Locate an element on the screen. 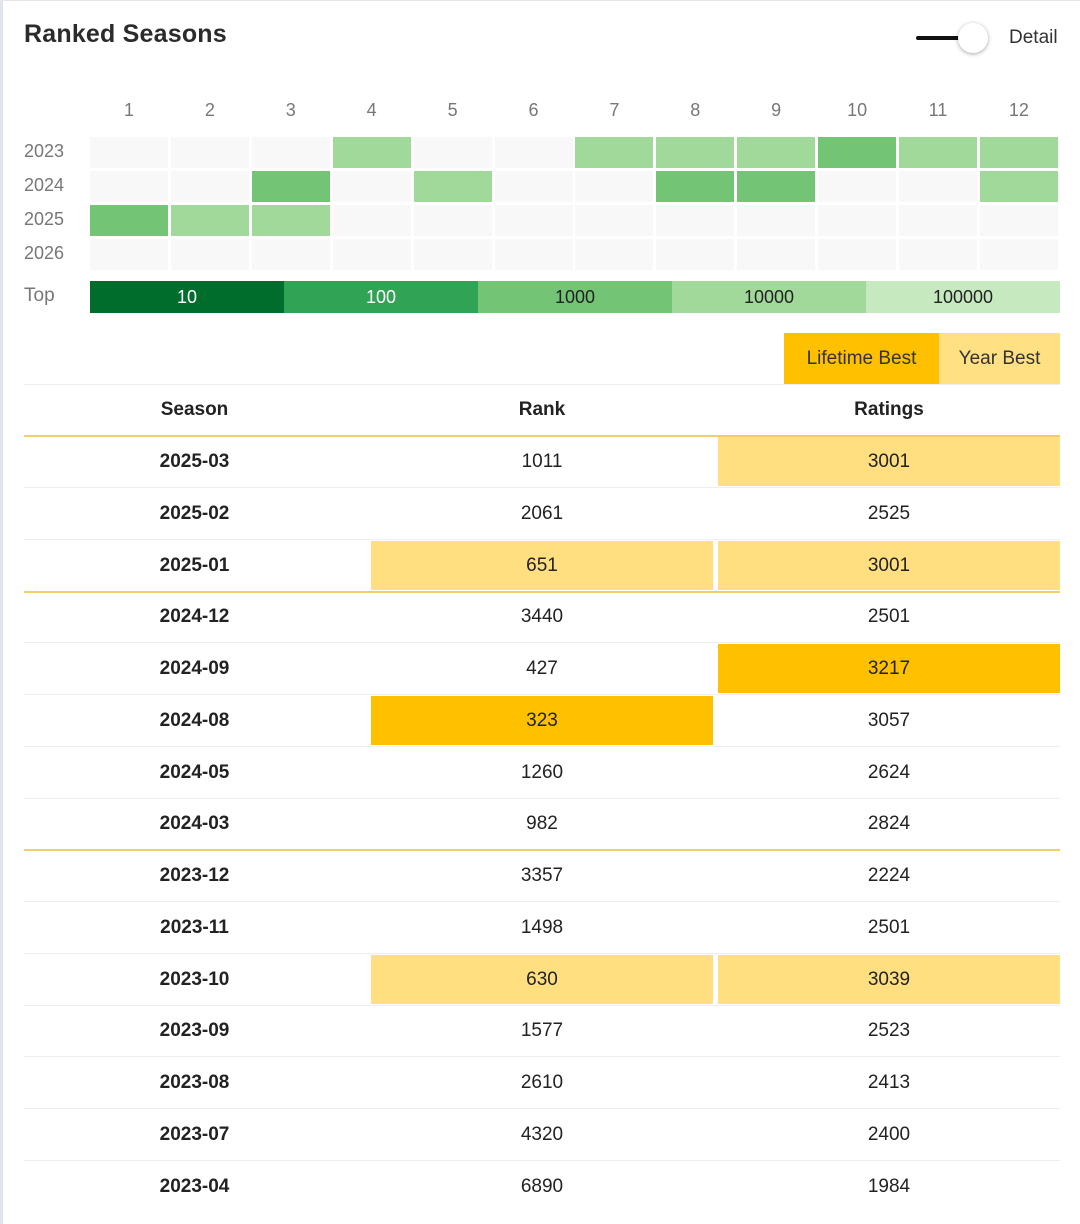 Image resolution: width=1080 pixels, height=1224 pixels. legend-item: 10 is located at coordinates (187, 297).